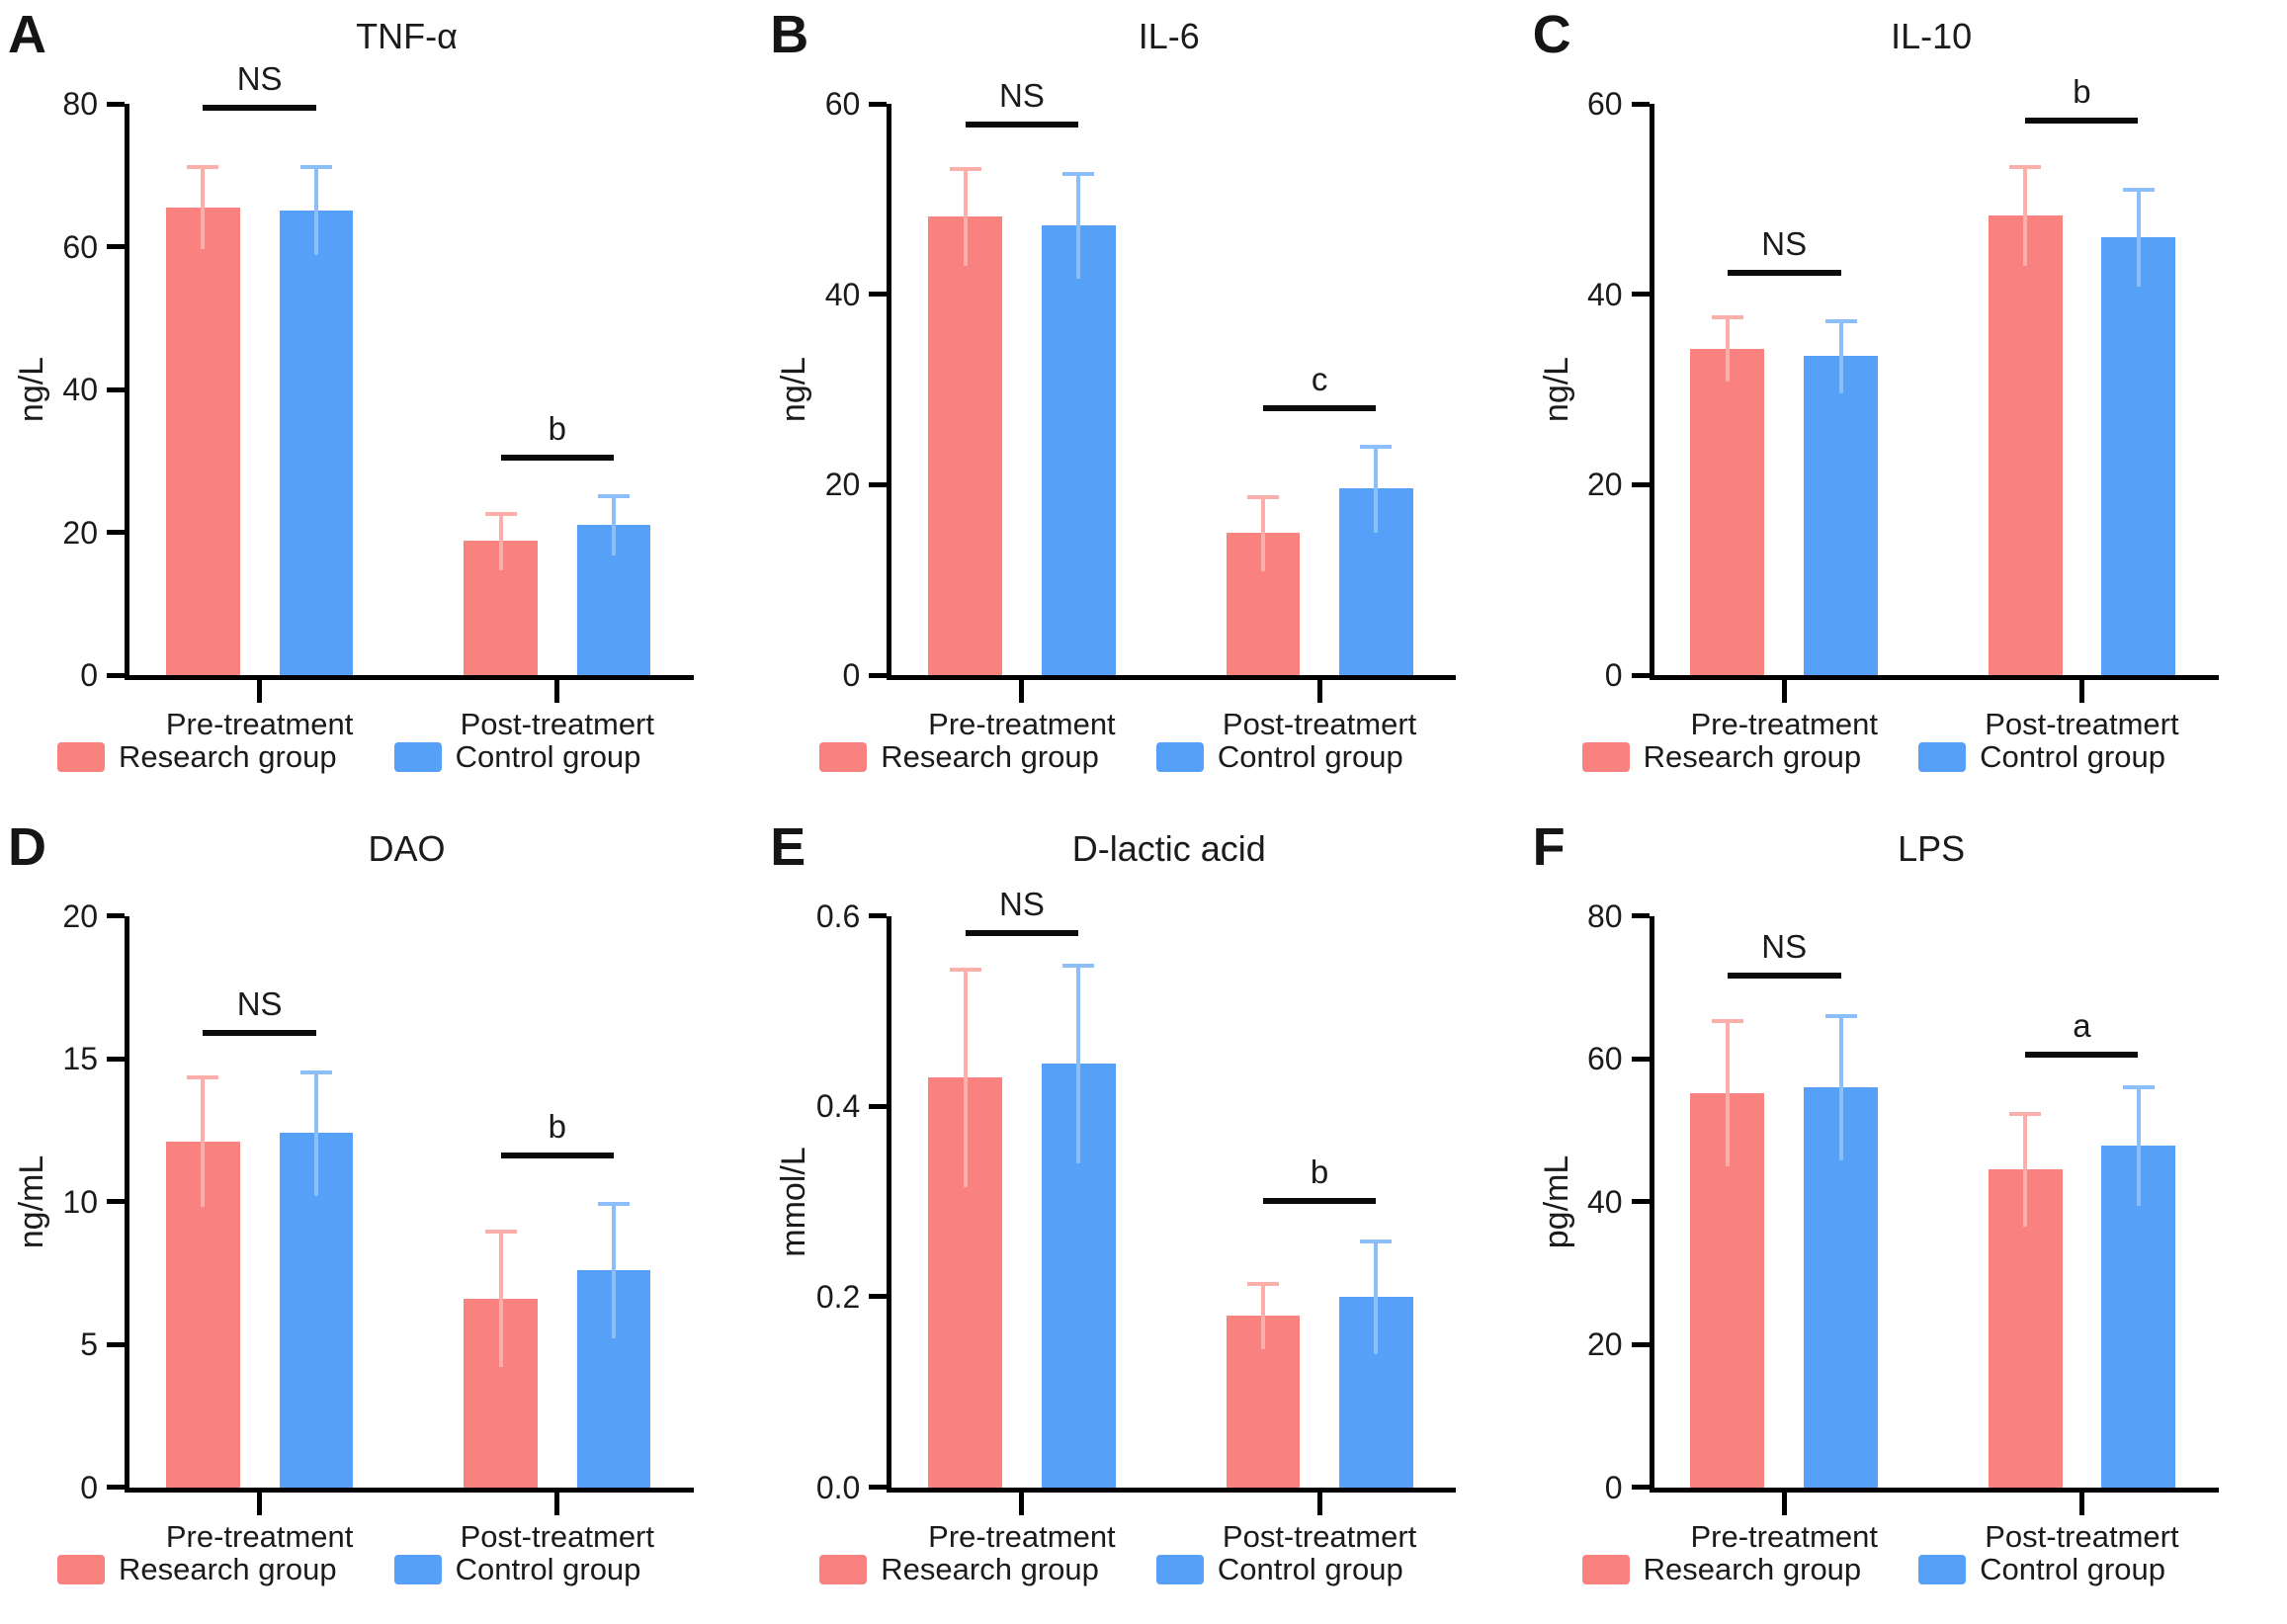 The image size is (2287, 1624). Describe the element at coordinates (838, 1297) in the screenshot. I see `y-tick-label: 0.2` at that location.